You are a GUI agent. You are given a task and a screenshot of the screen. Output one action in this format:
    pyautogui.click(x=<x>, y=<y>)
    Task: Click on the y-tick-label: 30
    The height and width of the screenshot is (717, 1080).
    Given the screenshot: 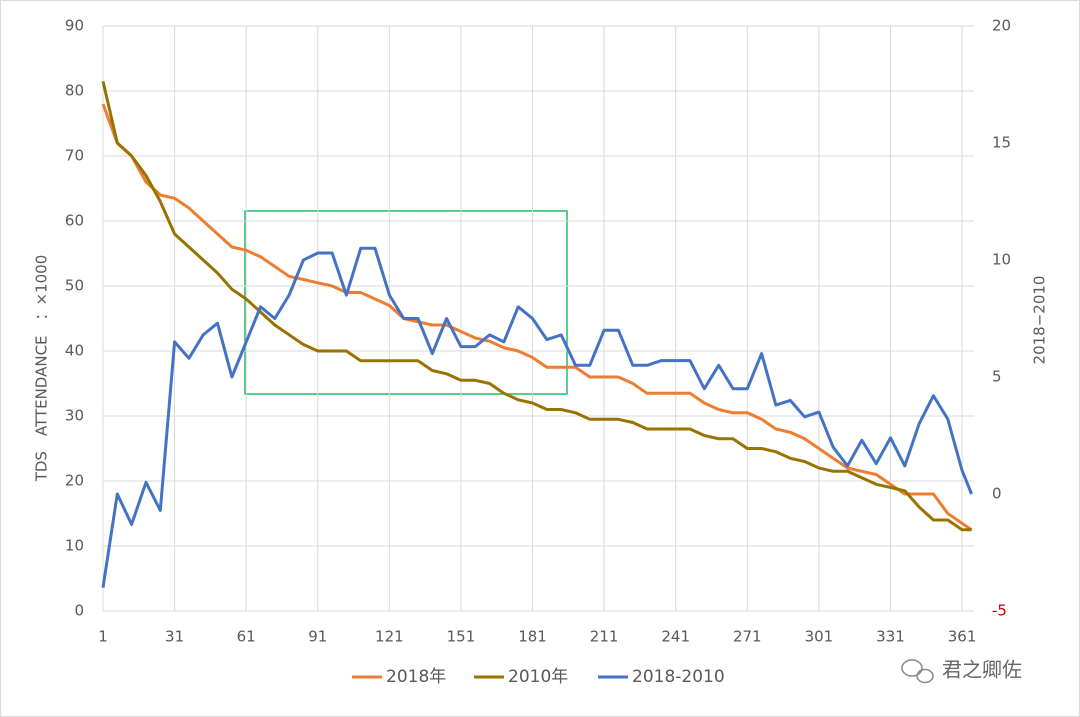 What is the action you would take?
    pyautogui.click(x=74, y=416)
    